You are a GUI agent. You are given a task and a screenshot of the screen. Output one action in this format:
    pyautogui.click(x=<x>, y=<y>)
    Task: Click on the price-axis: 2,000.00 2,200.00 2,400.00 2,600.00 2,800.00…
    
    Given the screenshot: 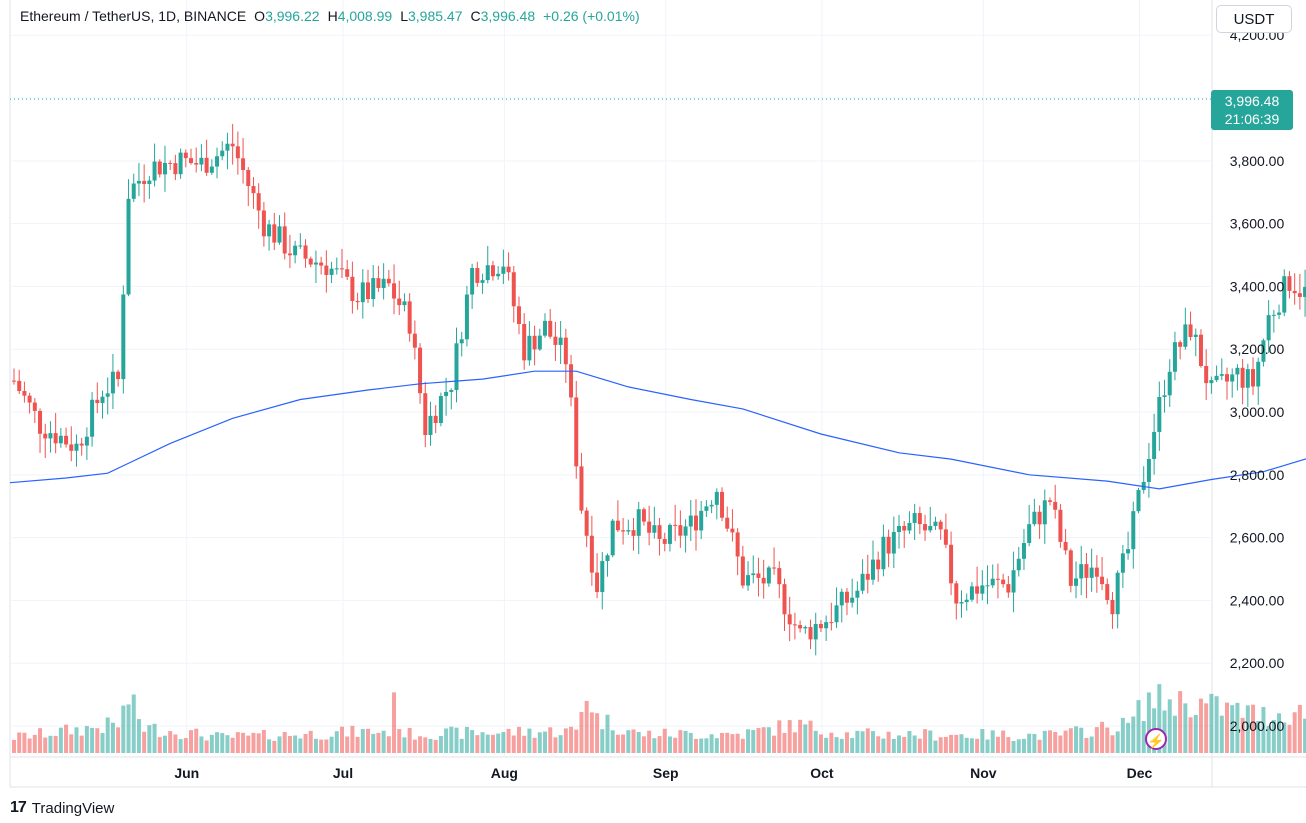 What is the action you would take?
    pyautogui.click(x=1257, y=380)
    